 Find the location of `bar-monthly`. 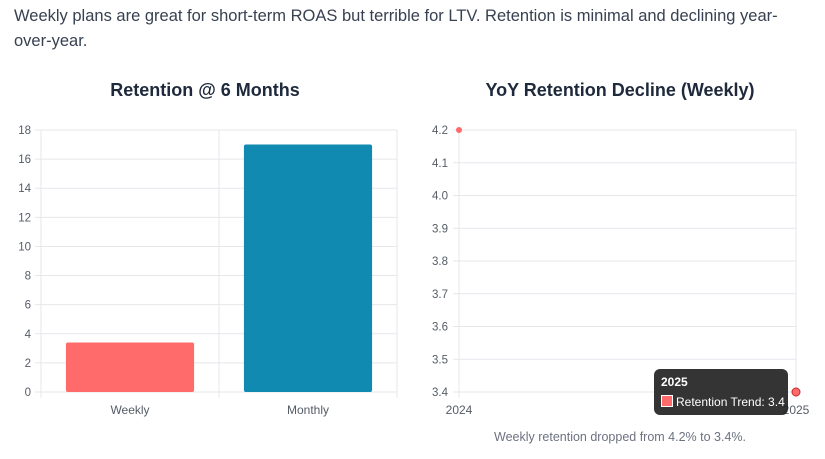

bar-monthly is located at coordinates (308, 268).